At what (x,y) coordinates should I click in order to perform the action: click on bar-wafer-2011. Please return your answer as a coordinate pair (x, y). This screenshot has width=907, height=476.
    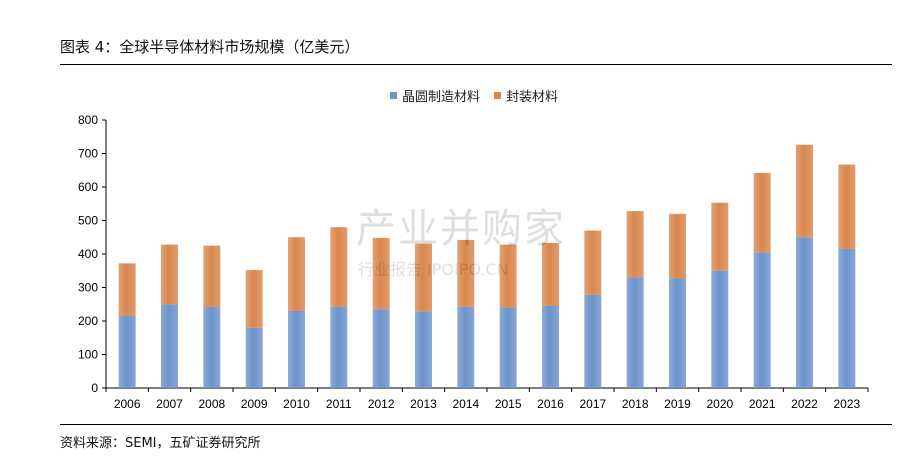
    Looking at the image, I should click on (339, 347).